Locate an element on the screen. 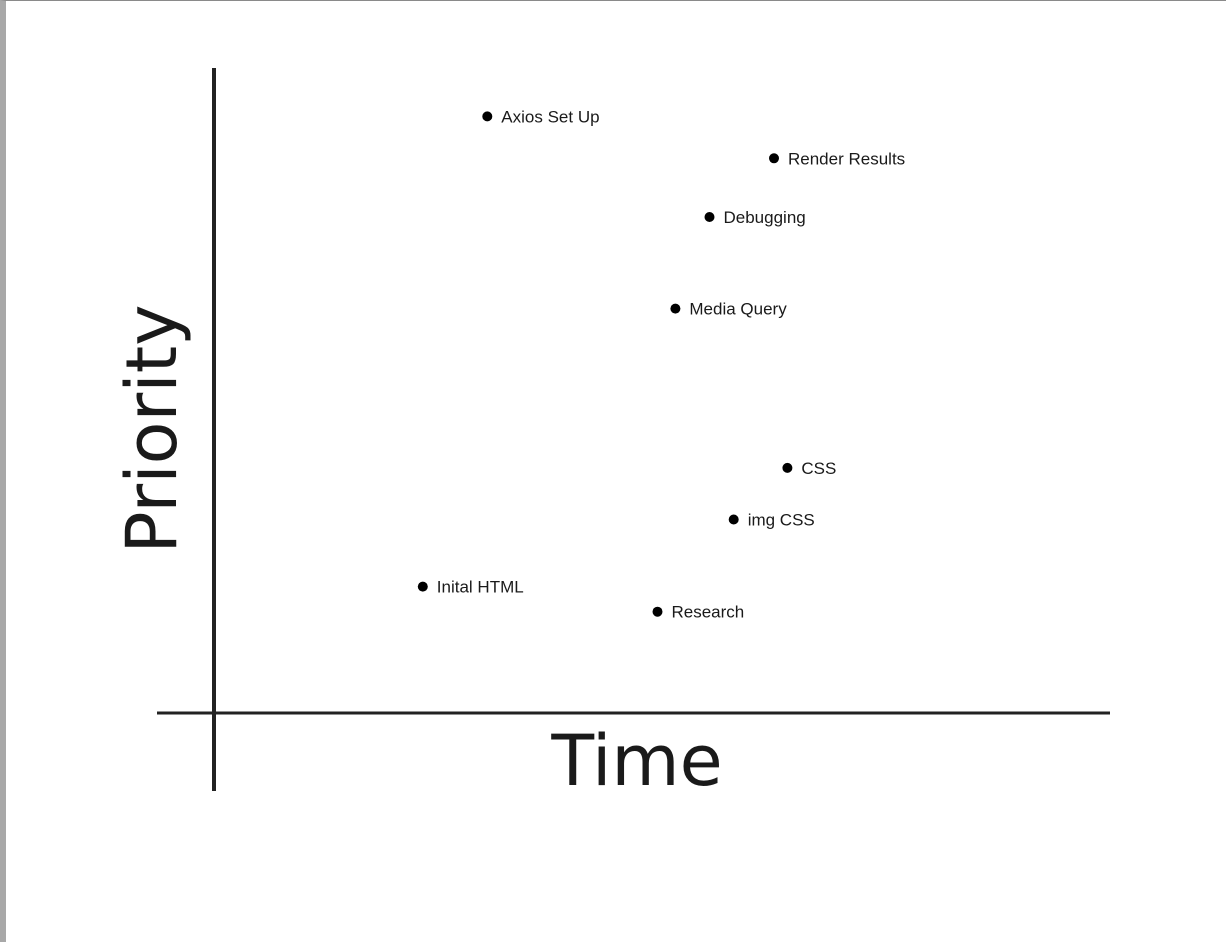  point-label: Debugging is located at coordinates (765, 217).